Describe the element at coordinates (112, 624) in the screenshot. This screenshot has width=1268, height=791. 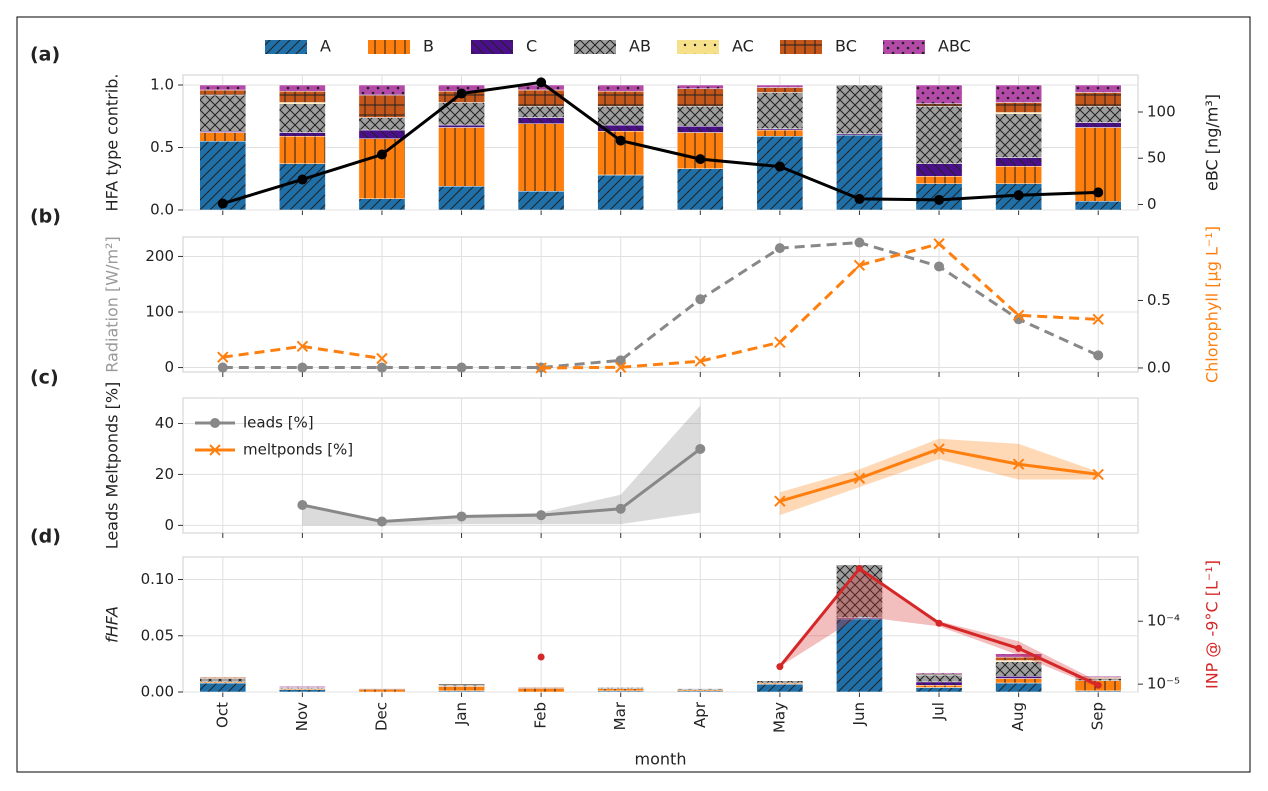
I see `y-axis-title: fHFA` at that location.